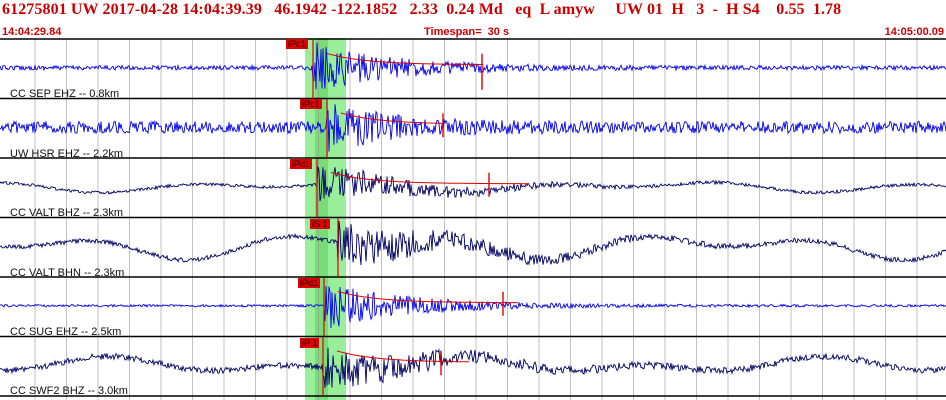  Describe the element at coordinates (311, 104) in the screenshot. I see `pick-flag-2: iPc1` at that location.